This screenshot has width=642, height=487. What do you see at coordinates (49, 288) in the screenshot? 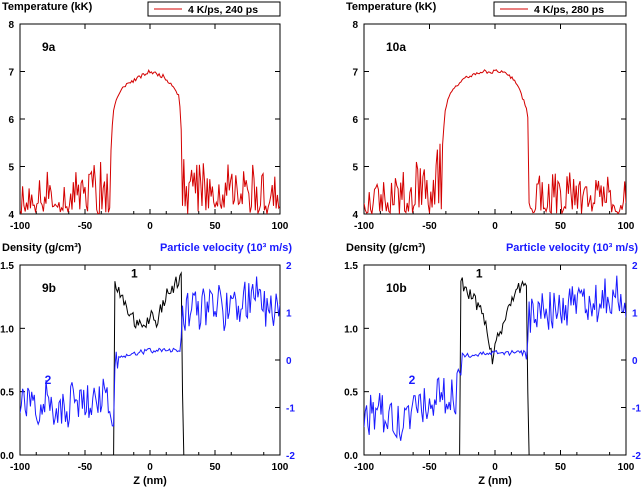
I see `panel-label: 9b` at bounding box center [49, 288].